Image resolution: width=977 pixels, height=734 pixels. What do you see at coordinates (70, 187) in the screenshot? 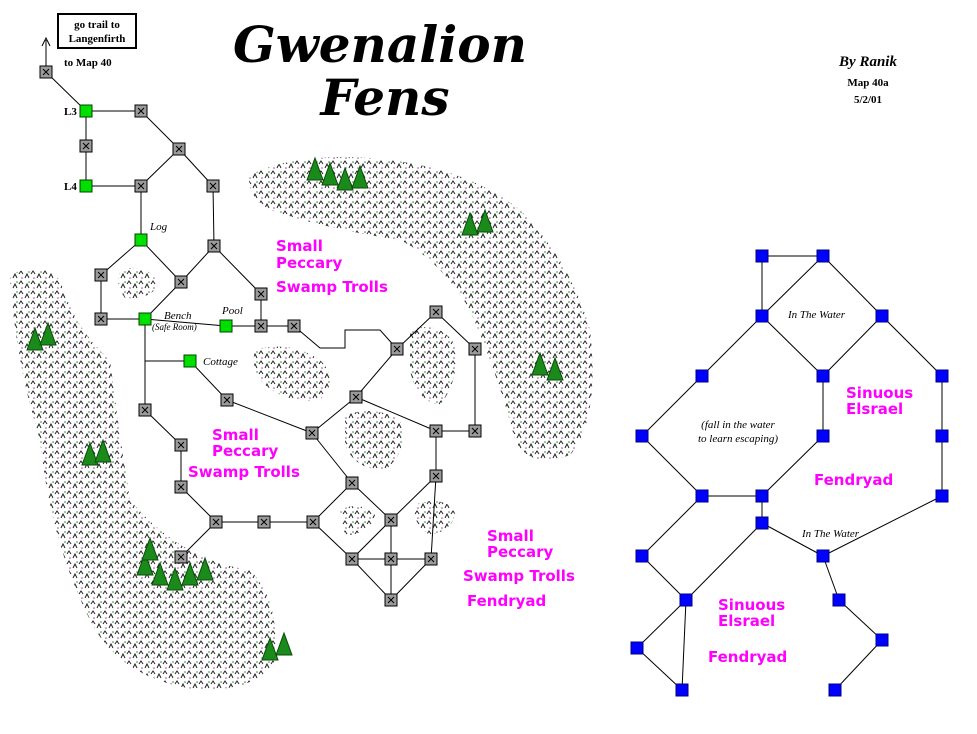
I see `room-label: L4` at bounding box center [70, 187].